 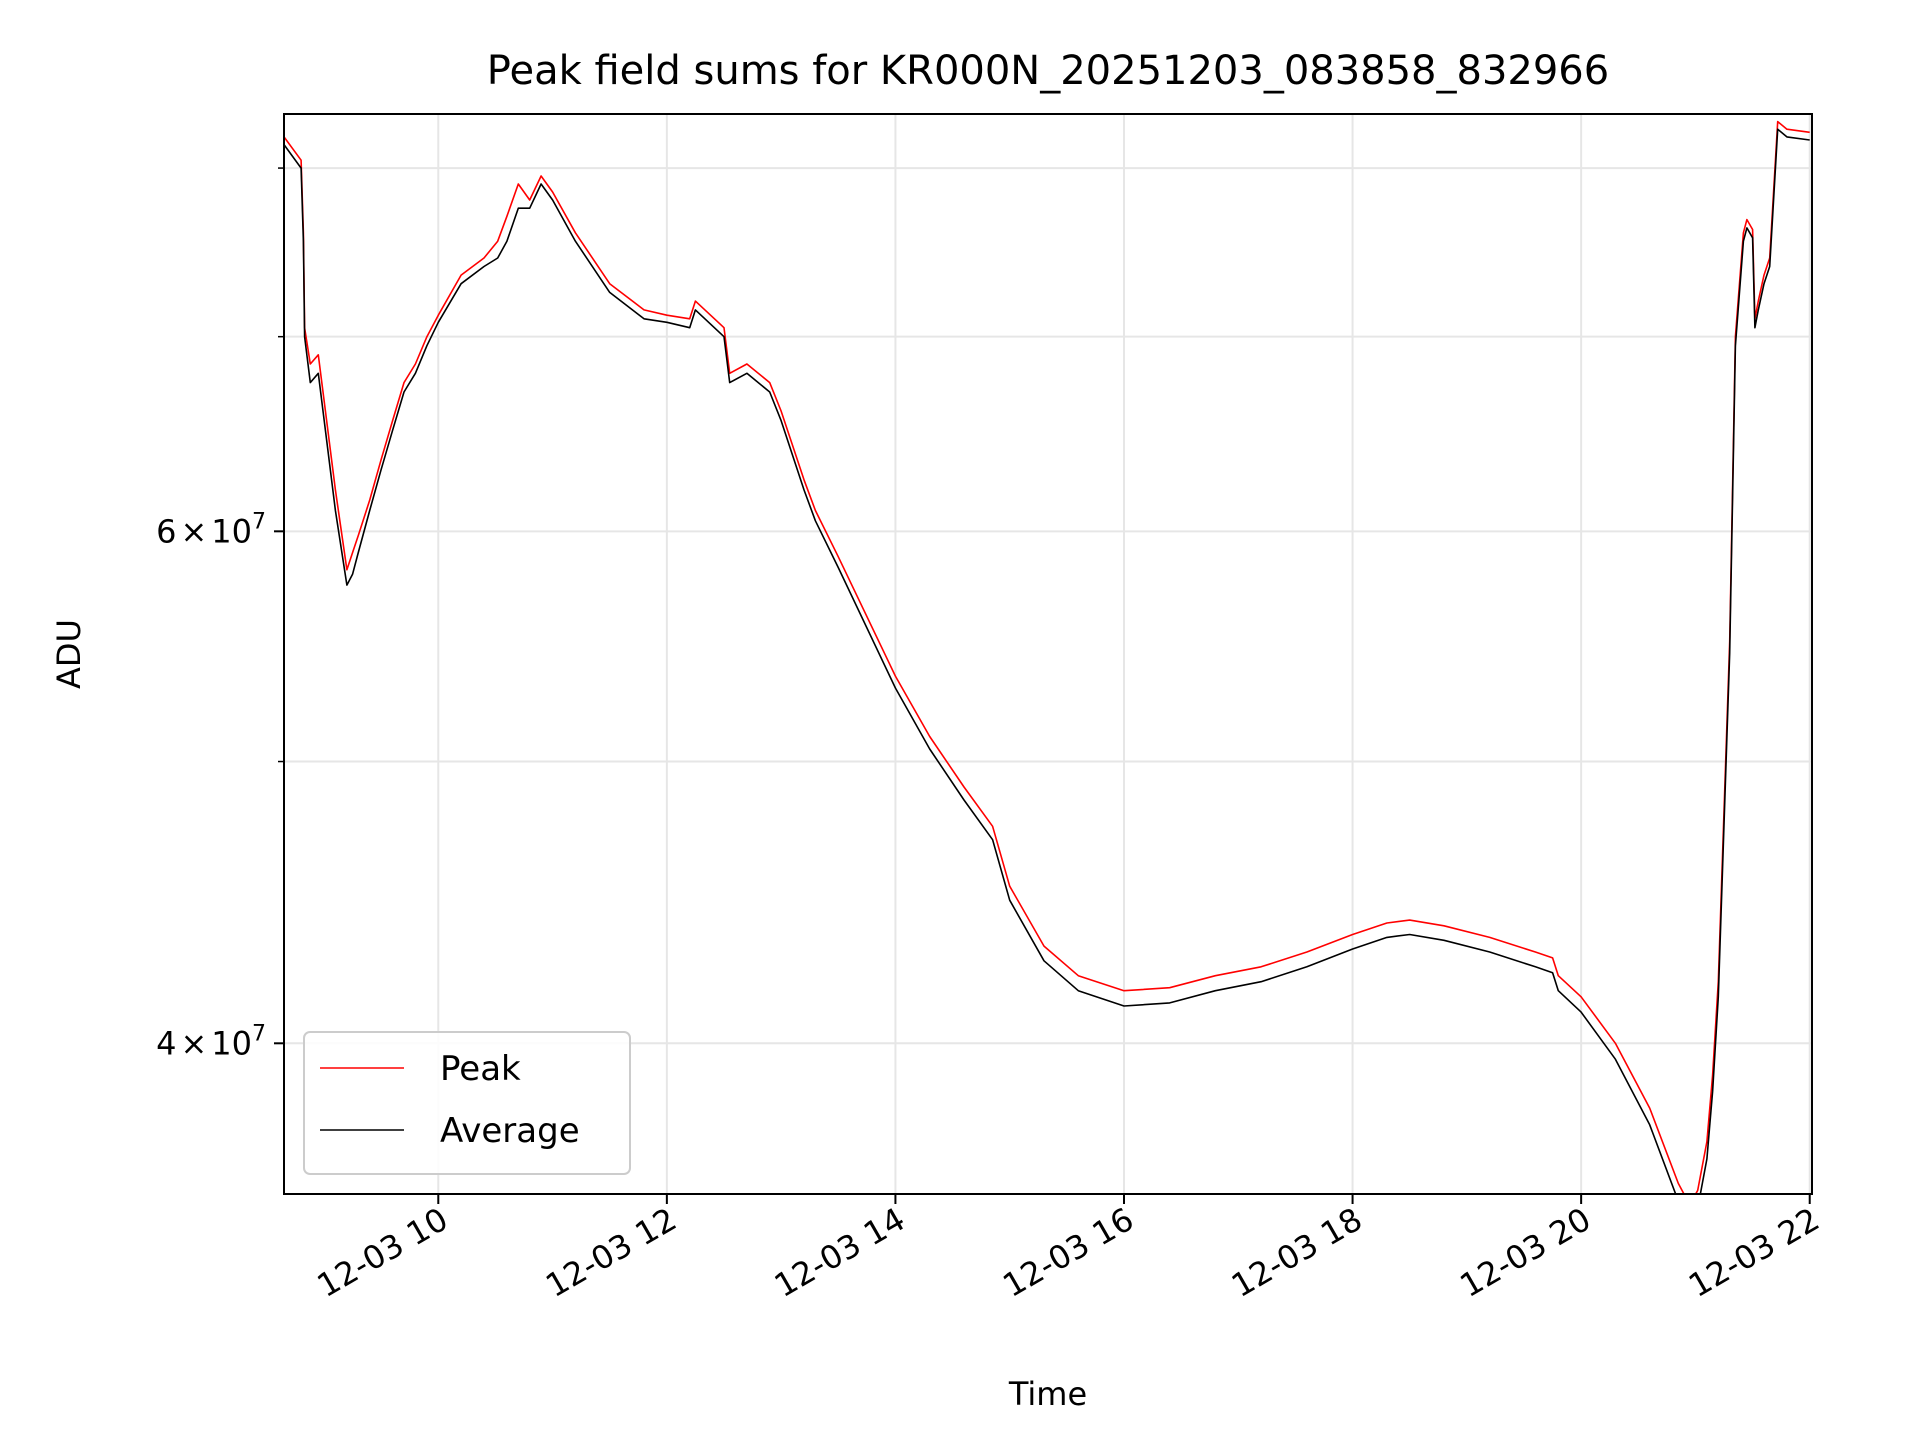 What do you see at coordinates (480, 1069) in the screenshot?
I see `legend-label-peak: Peak` at bounding box center [480, 1069].